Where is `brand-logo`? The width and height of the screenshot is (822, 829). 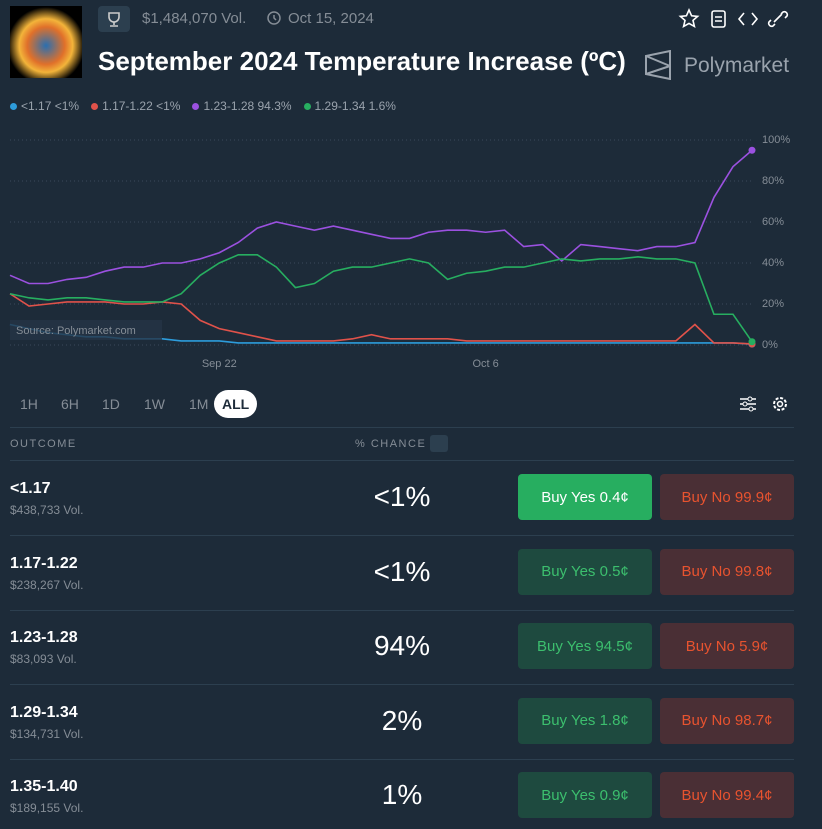 brand-logo is located at coordinates (658, 65).